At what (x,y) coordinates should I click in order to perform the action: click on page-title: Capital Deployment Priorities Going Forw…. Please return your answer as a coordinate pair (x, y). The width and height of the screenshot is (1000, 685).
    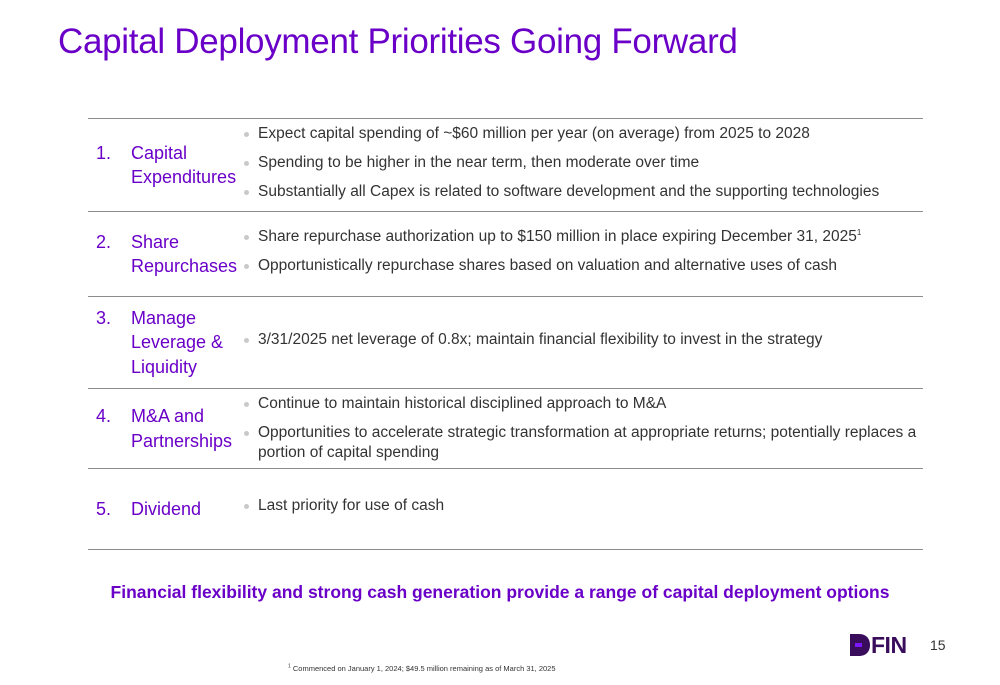
    Looking at the image, I should click on (398, 41).